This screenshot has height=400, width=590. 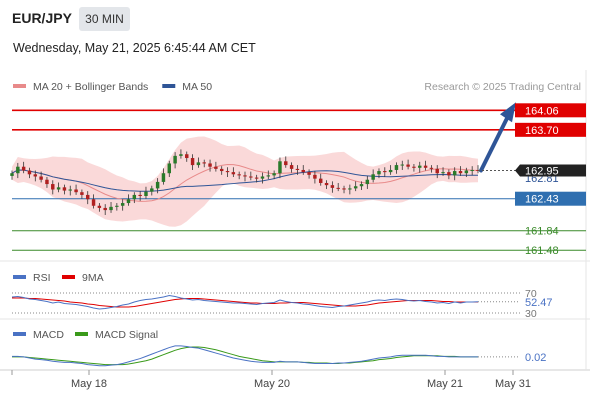 I want to click on price-label: 163.70, so click(x=542, y=131).